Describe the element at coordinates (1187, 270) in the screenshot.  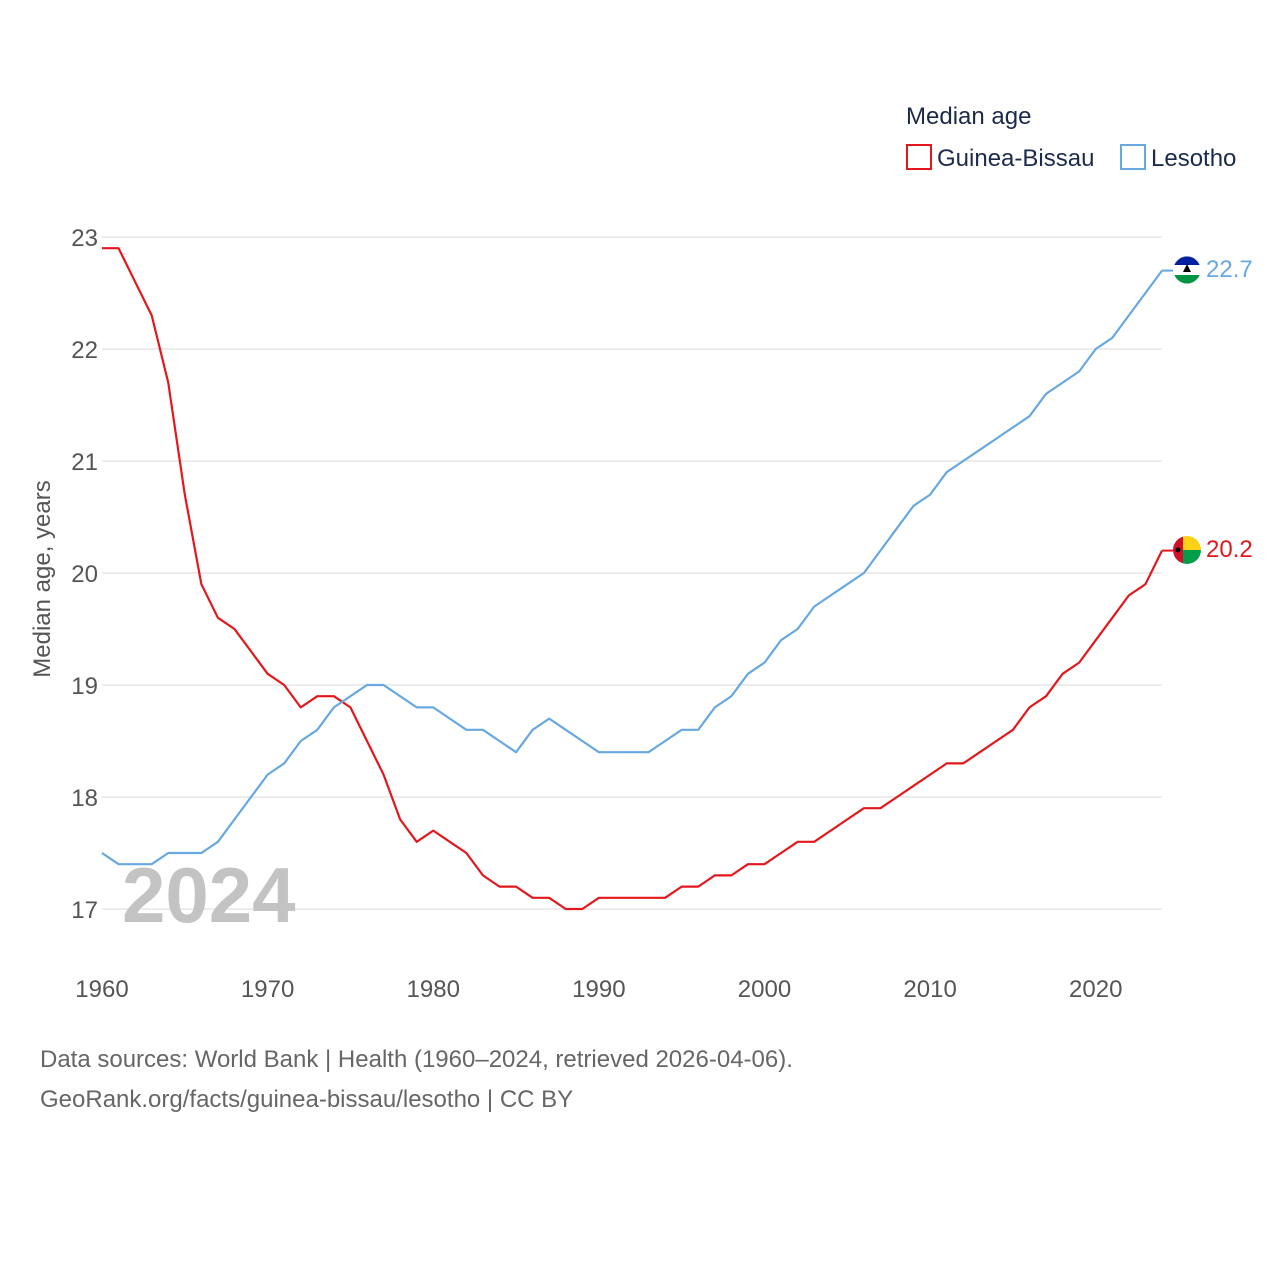
I see `lesotho-flag` at that location.